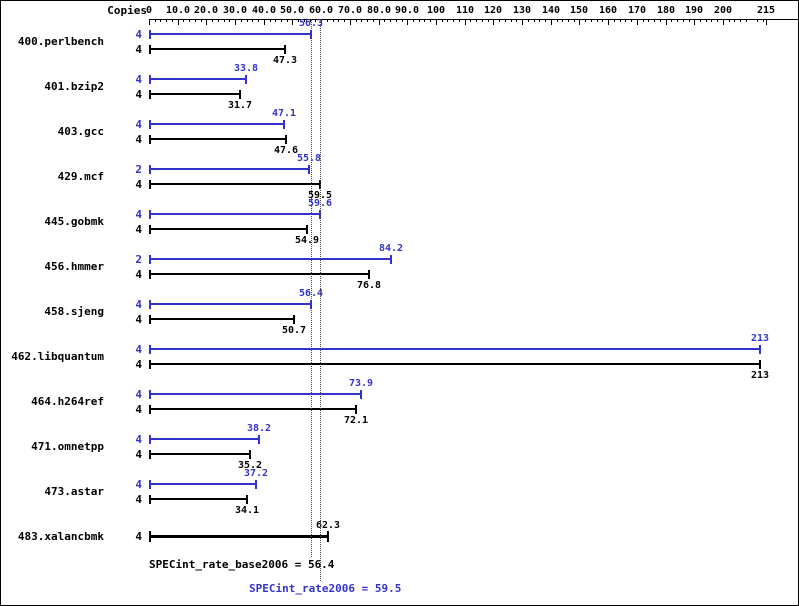 The height and width of the screenshot is (606, 799). I want to click on axis-tick-label: 60.0, so click(321, 10).